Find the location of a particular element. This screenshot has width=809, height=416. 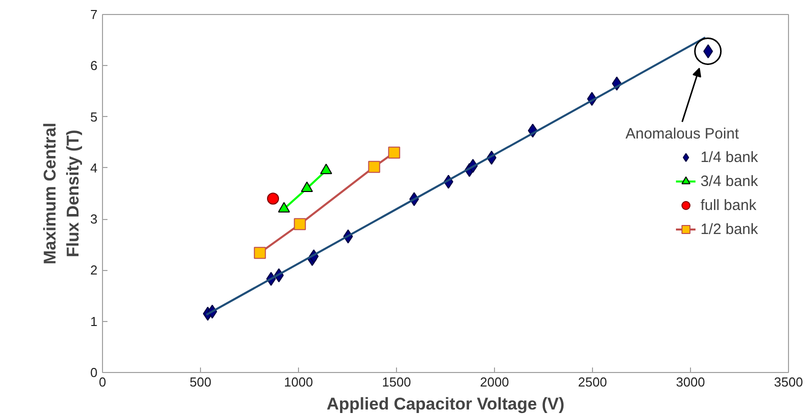

y-tick-label: 6 is located at coordinates (94, 66).